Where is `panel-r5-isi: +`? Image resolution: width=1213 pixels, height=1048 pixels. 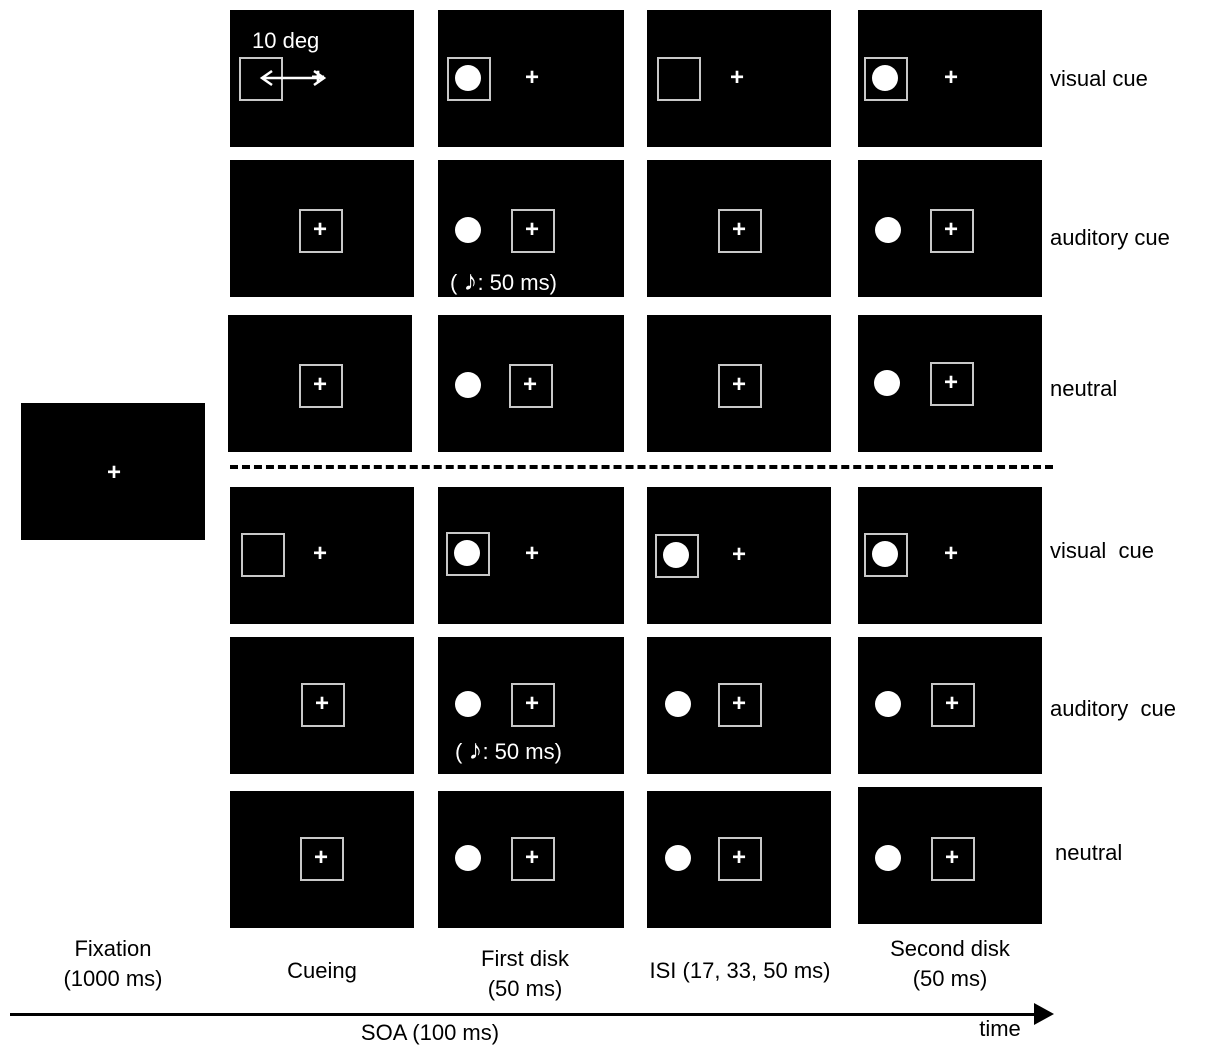 panel-r5-isi: + is located at coordinates (739, 705).